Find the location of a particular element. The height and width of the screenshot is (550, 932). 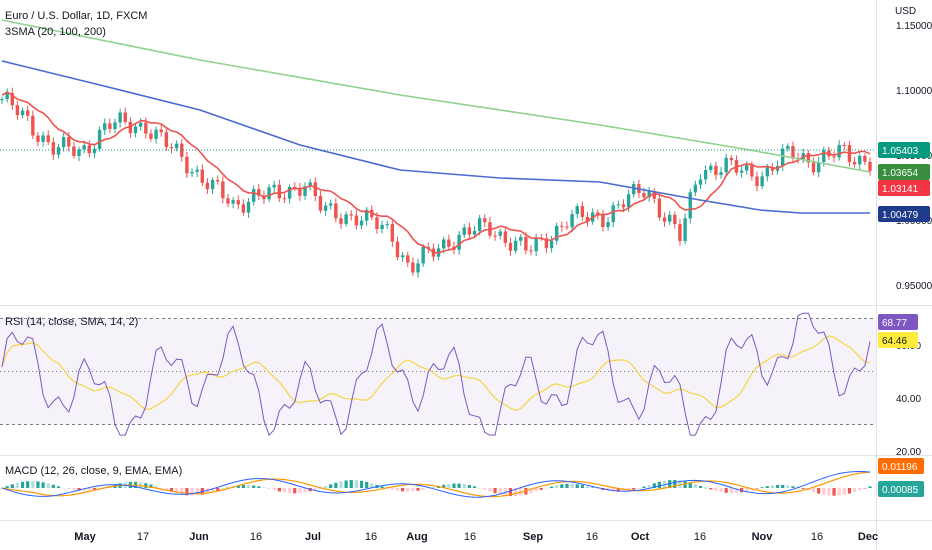

symbol-title: Euro / U.S. Dollar, 1D, FXCM is located at coordinates (76, 16).